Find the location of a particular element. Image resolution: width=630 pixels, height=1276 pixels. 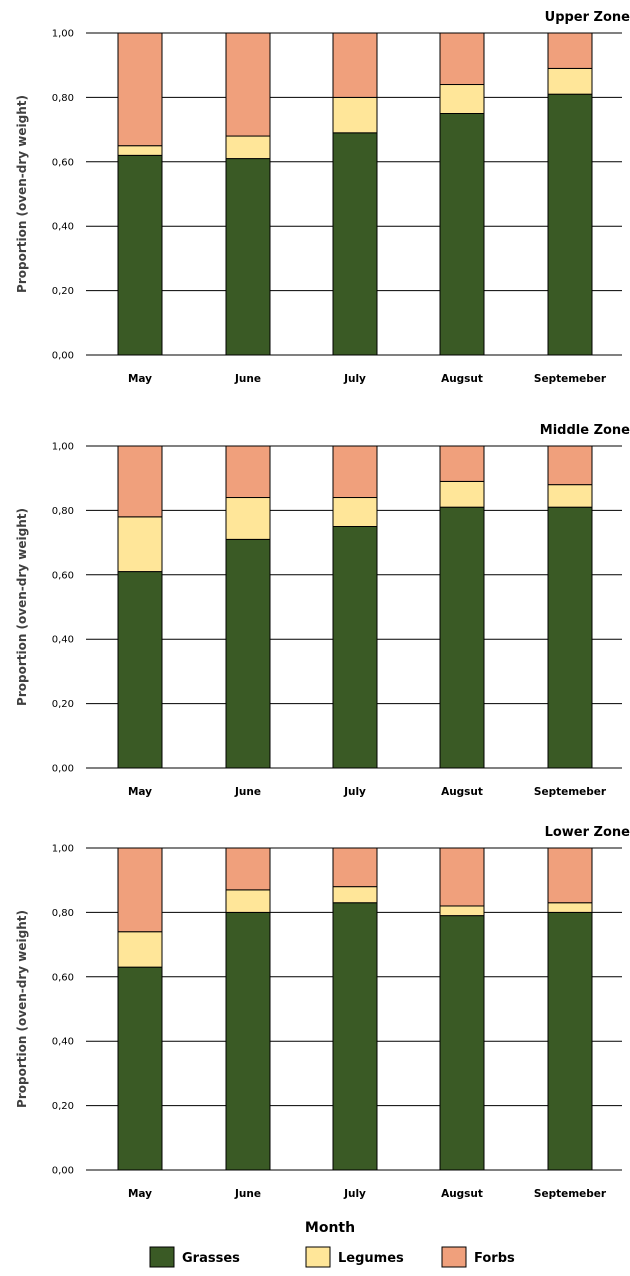

legend-item-forbs: Forbs is located at coordinates (478, 1257).